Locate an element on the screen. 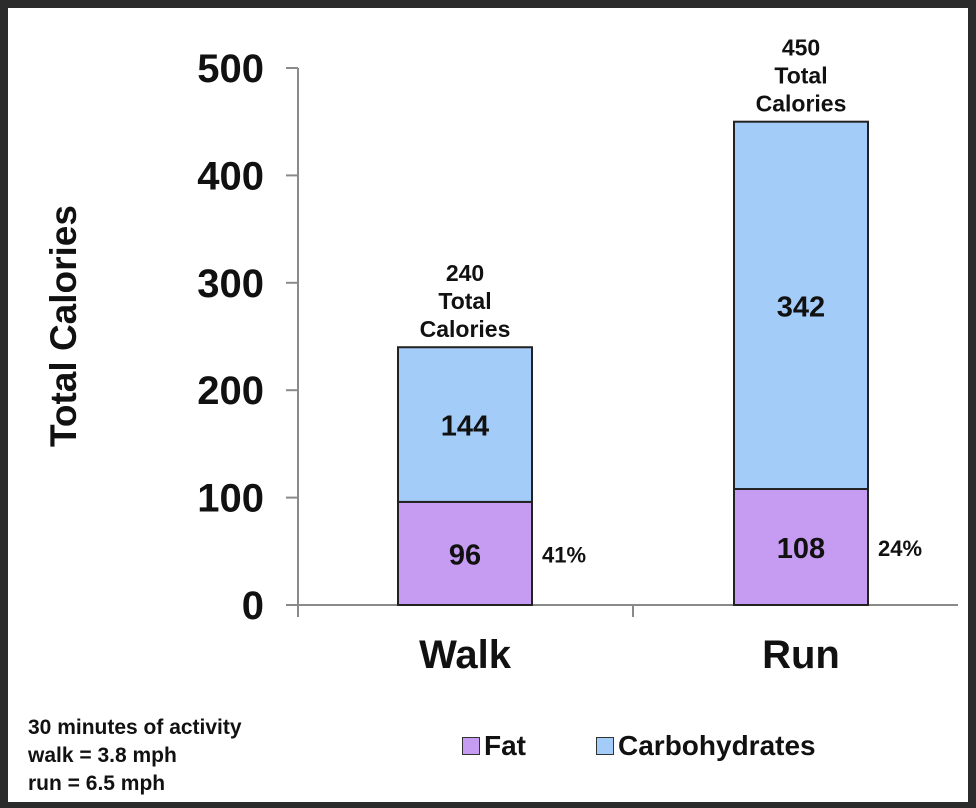  y-tick-label: 300 is located at coordinates (230, 284).